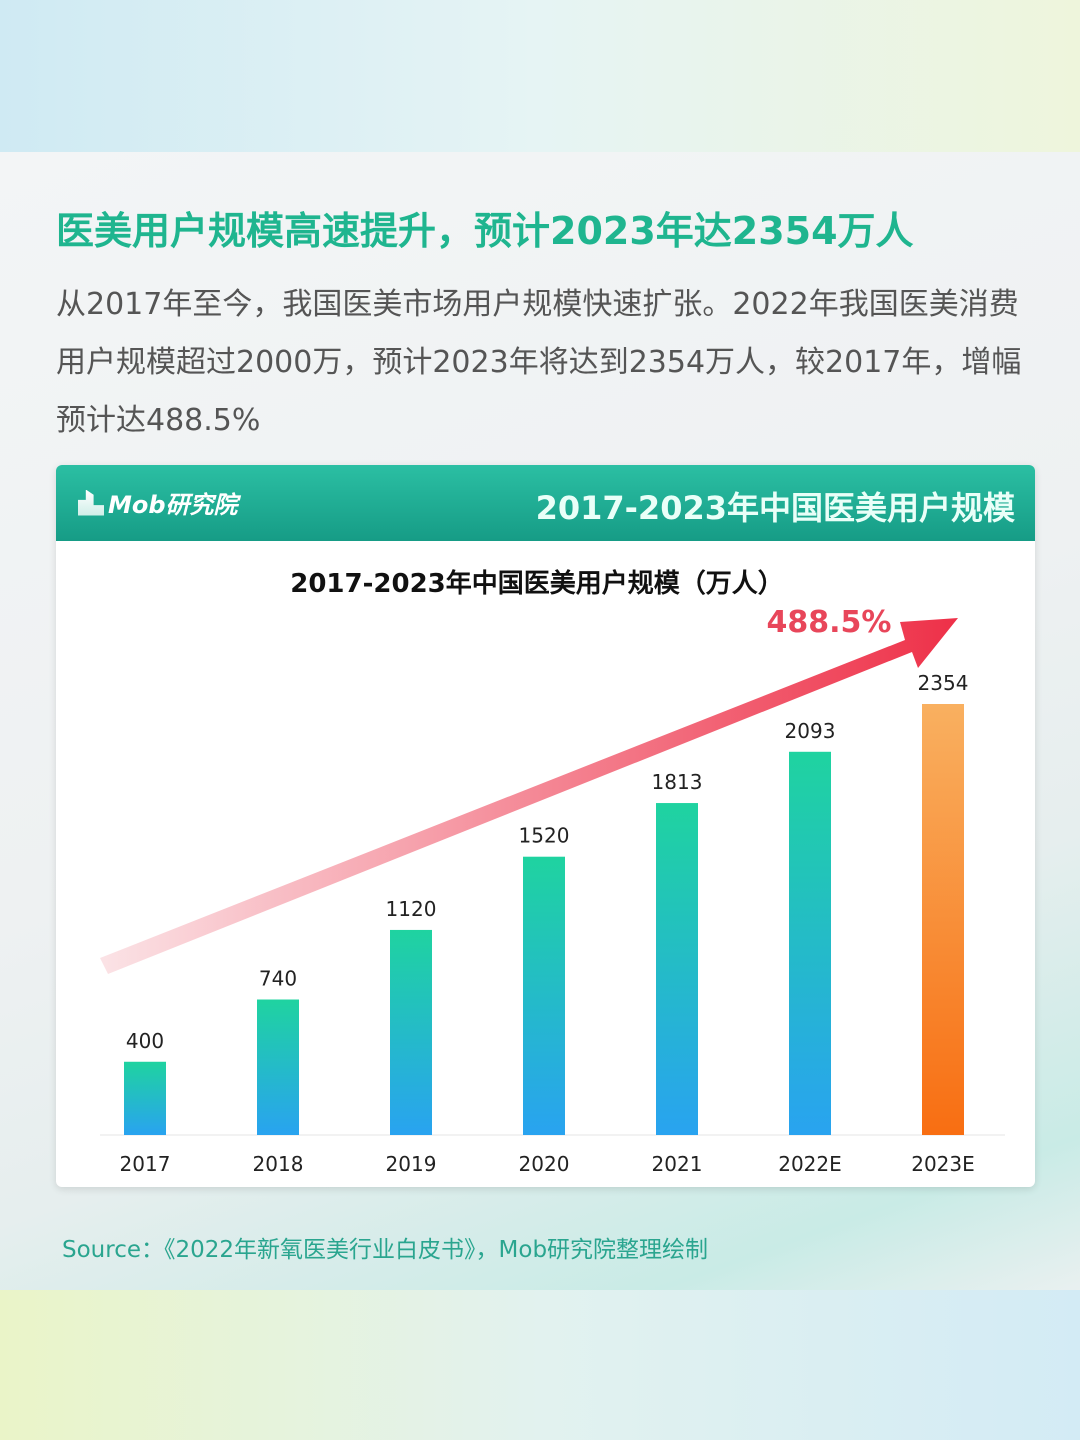 Image resolution: width=1080 pixels, height=1440 pixels. What do you see at coordinates (810, 1164) in the screenshot?
I see `x-tick-2022E: 2022E` at bounding box center [810, 1164].